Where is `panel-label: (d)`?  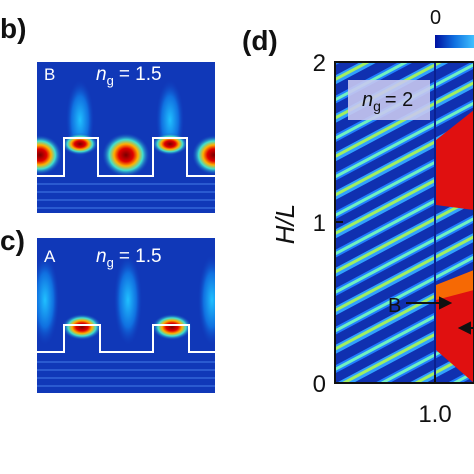 panel-label: (d) is located at coordinates (260, 40).